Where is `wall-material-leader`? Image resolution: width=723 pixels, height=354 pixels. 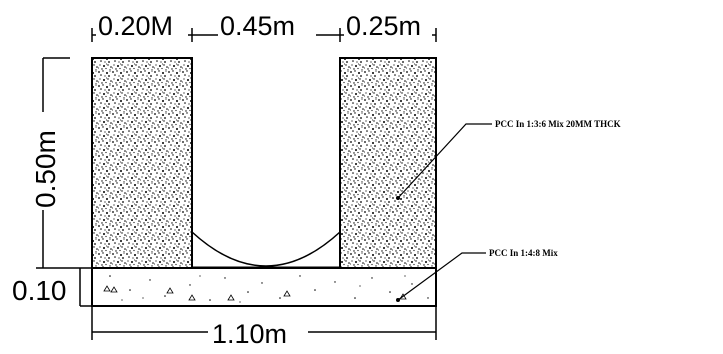
wall-material-leader is located at coordinates (444, 161).